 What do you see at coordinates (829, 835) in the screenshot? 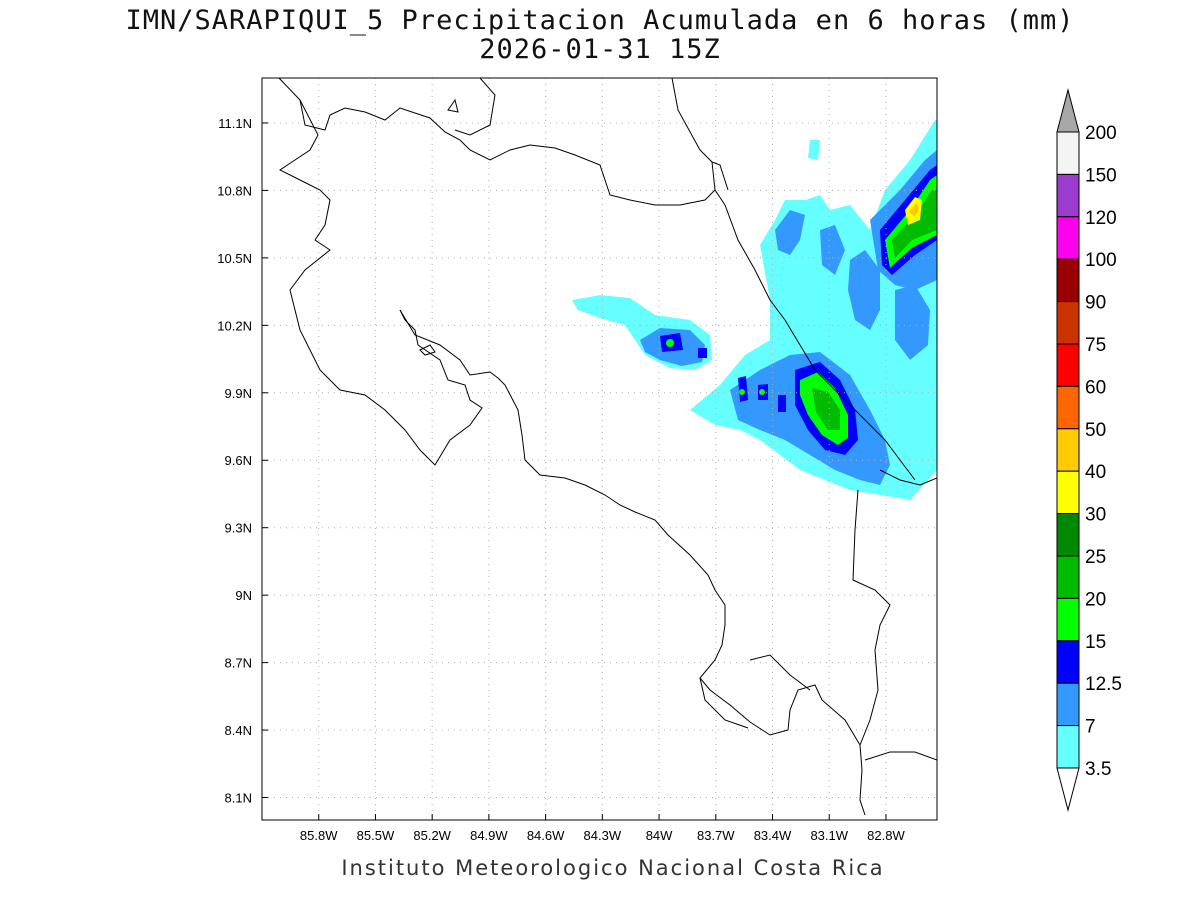
I see `lon-tick-label: 83.1W` at bounding box center [829, 835].